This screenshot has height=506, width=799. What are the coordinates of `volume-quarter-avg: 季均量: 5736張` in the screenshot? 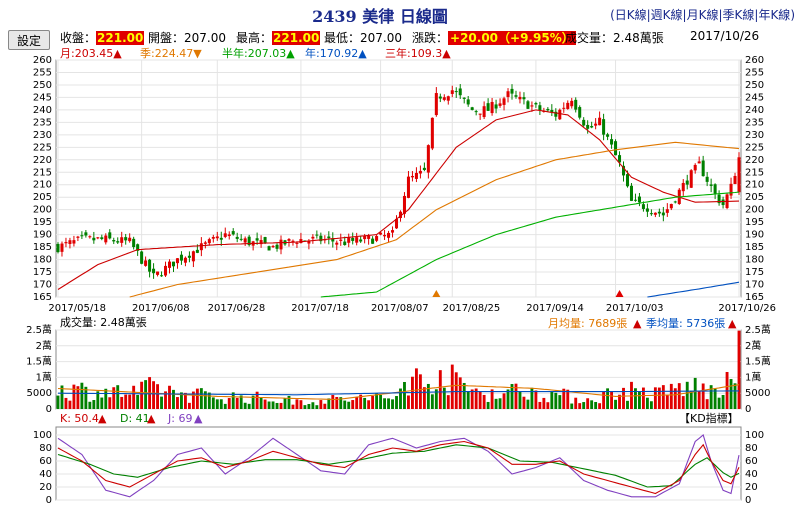 It's located at (685, 323).